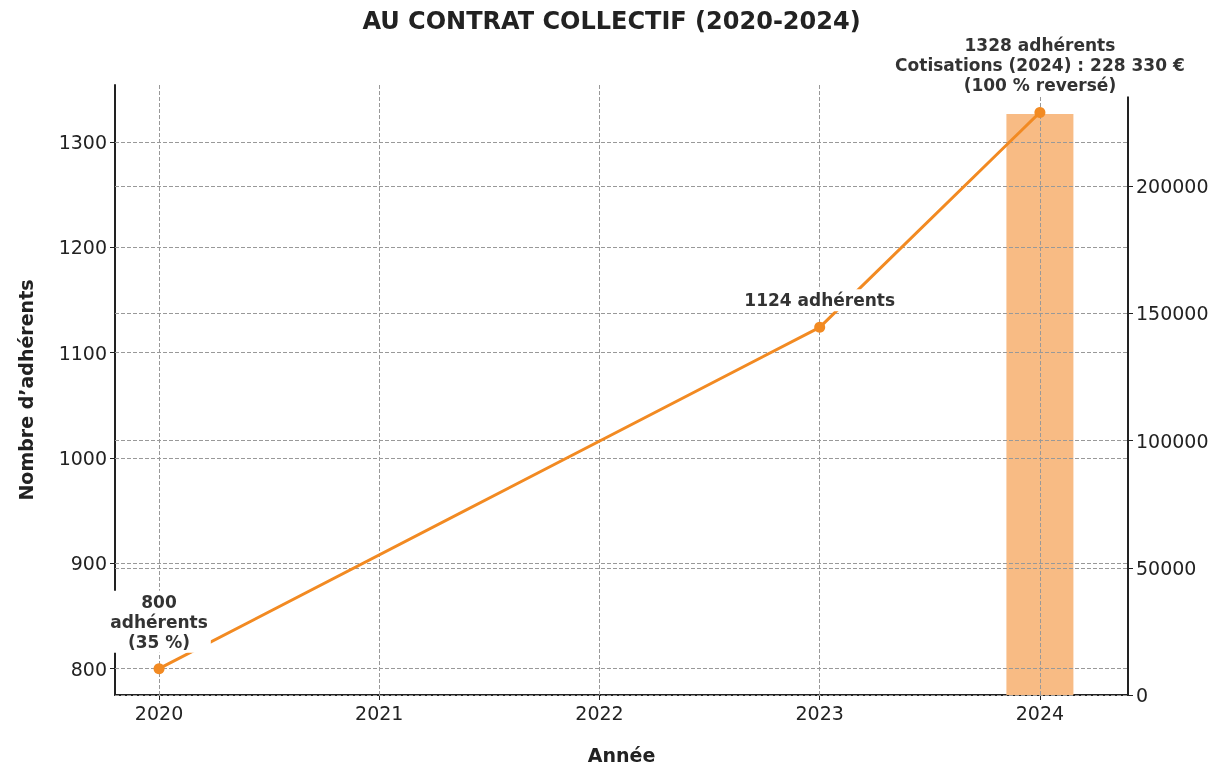 This screenshot has width=1223, height=769. What do you see at coordinates (82, 352) in the screenshot?
I see `y-tick-label: 1100` at bounding box center [82, 352].